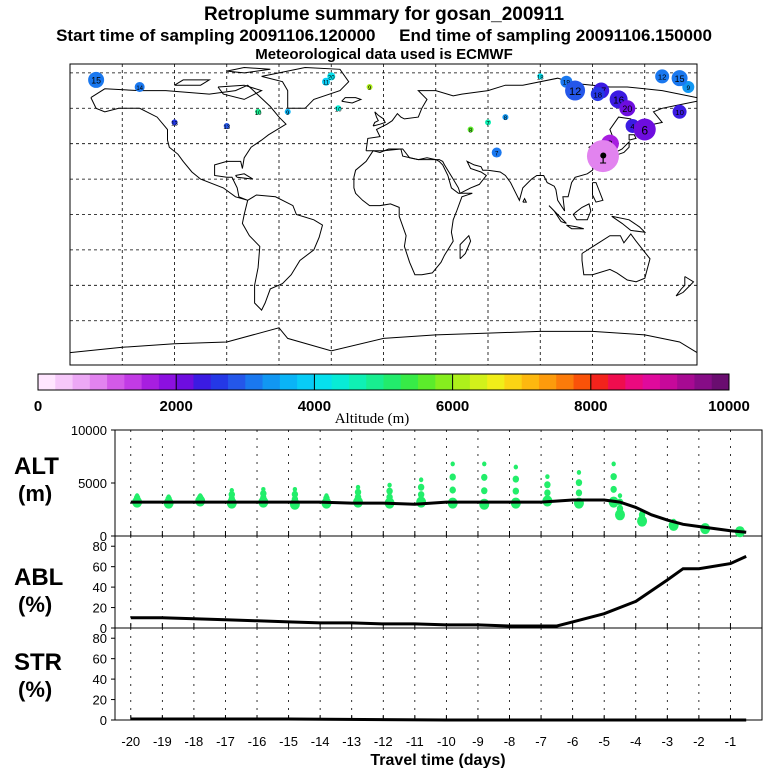 The width and height of the screenshot is (768, 768). Describe the element at coordinates (100, 700) in the screenshot. I see `str-y-tick-label: 20` at that location.